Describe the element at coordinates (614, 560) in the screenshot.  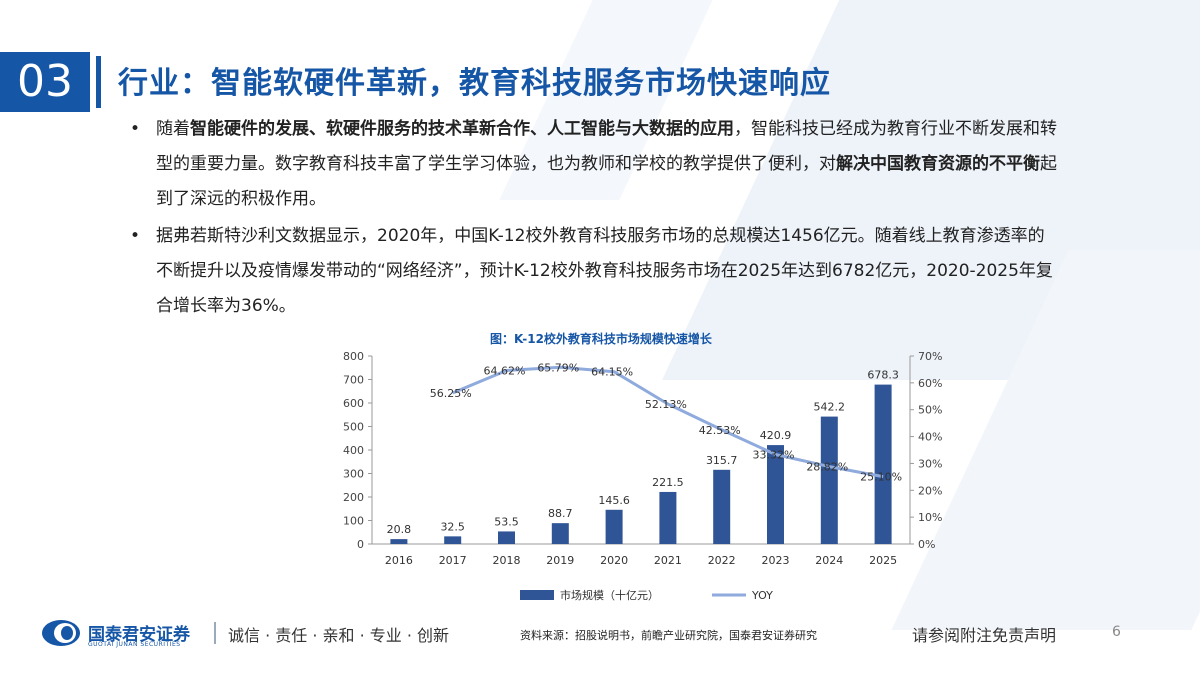
I see `x-tick-label: 2020` at that location.